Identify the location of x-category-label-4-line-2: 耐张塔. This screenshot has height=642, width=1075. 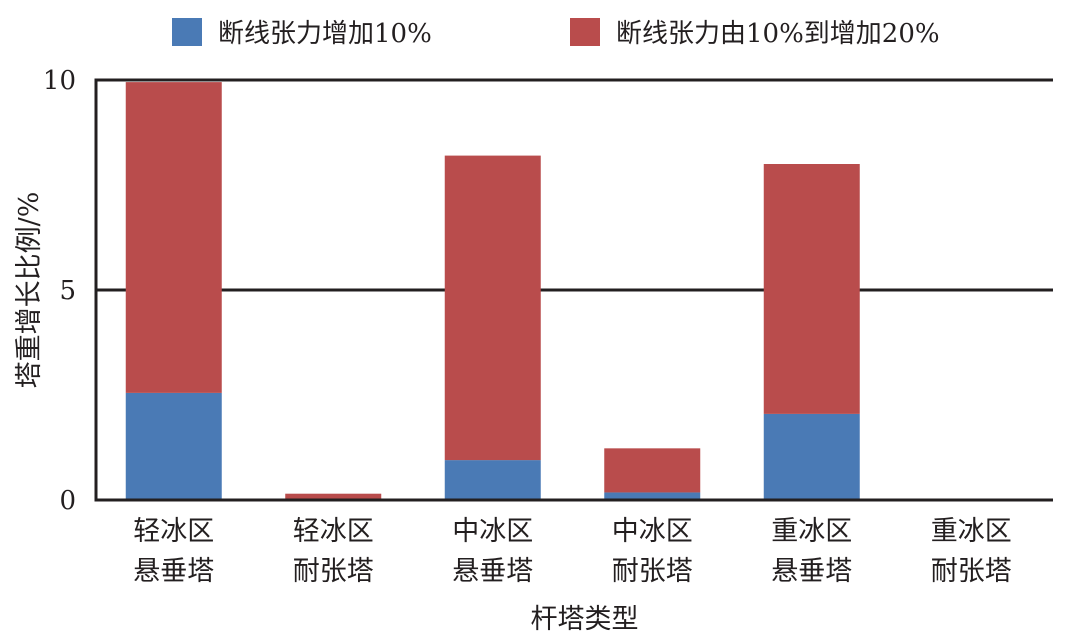
(652, 571).